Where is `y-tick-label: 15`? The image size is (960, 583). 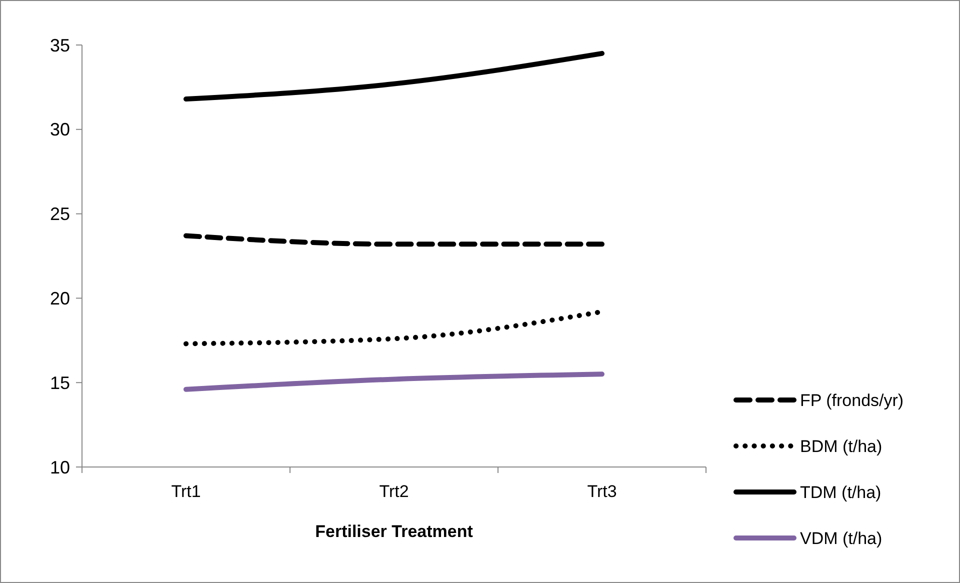
y-tick-label: 15 is located at coordinates (60, 382).